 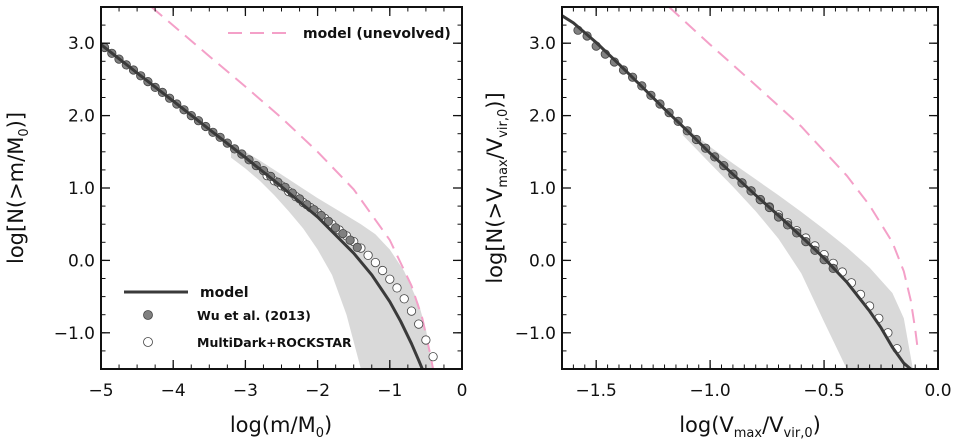 I want to click on right-y-tick-label: 3.0, so click(x=542, y=44).